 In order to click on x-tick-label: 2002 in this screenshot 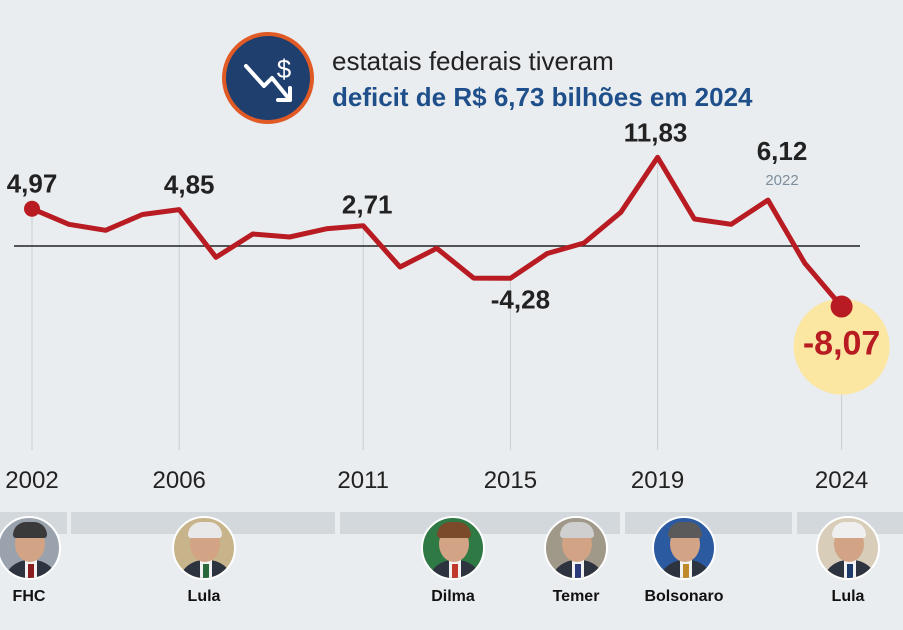, I will do `click(31, 480)`.